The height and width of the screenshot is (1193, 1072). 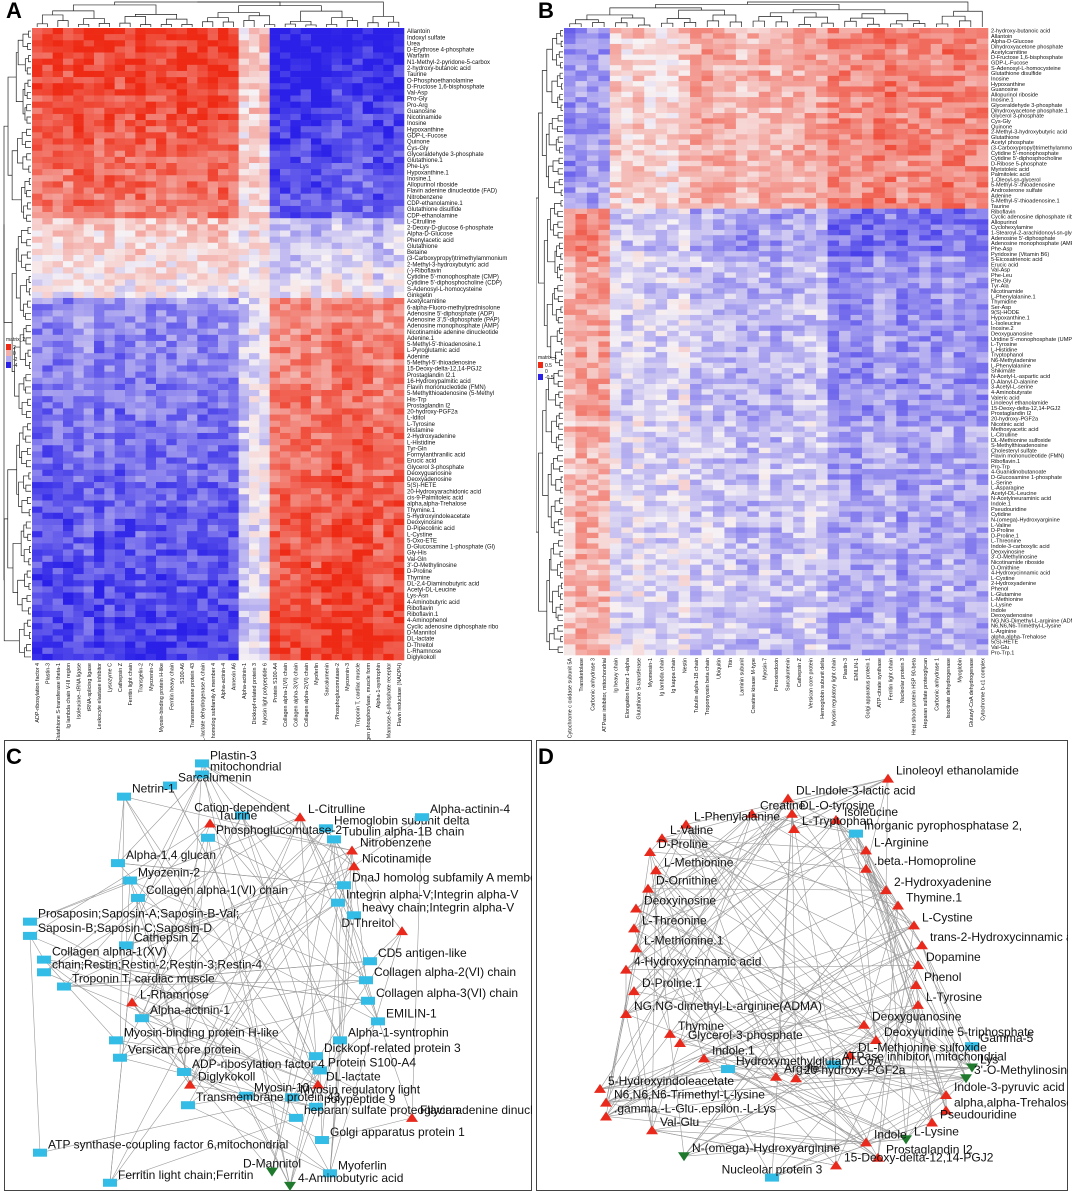 What do you see at coordinates (436, 456) in the screenshot?
I see `row-label: Formylanthranilic acid` at bounding box center [436, 456].